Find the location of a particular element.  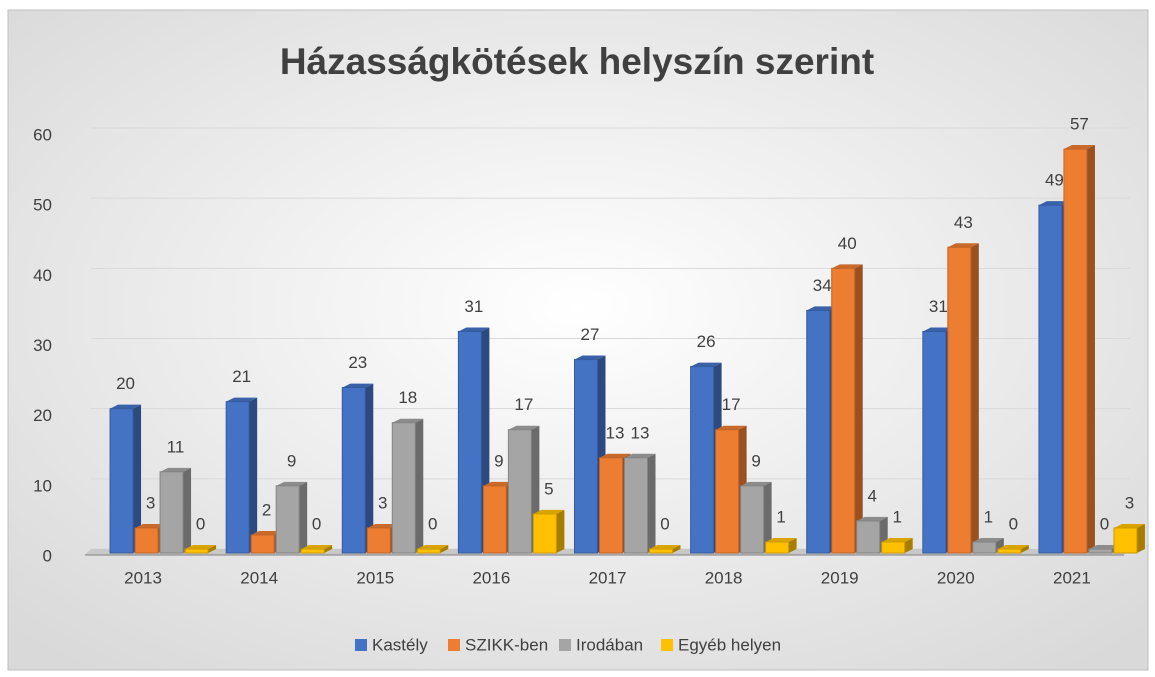

data-label: 43 is located at coordinates (963, 222).